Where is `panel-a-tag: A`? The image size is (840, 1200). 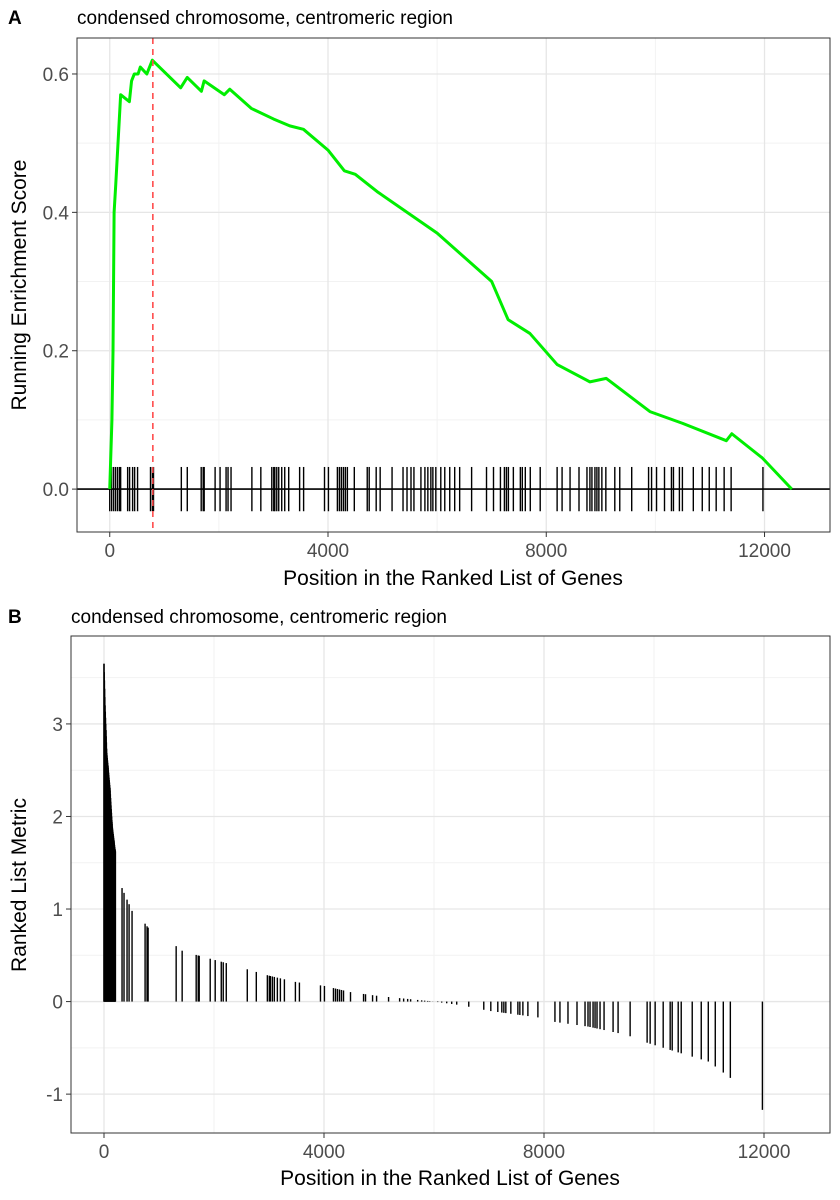 panel-a-tag: A is located at coordinates (15, 18).